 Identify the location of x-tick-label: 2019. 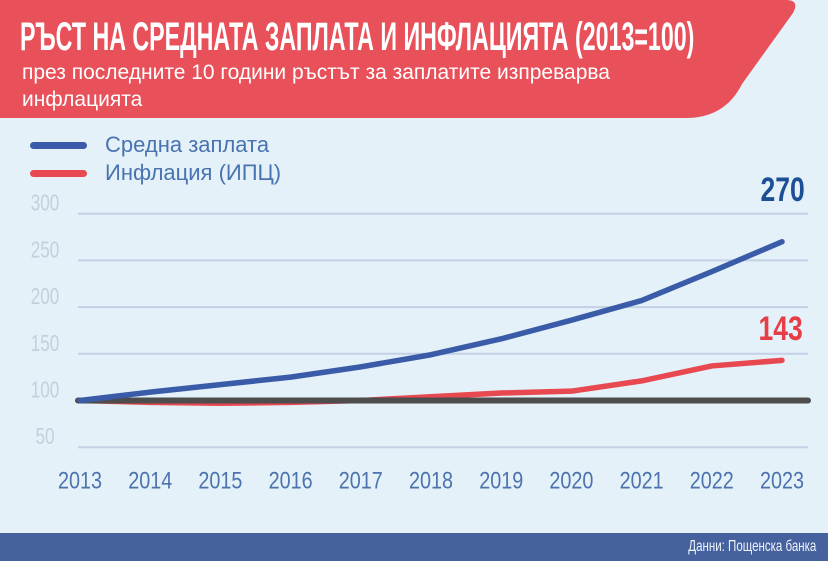
(501, 481).